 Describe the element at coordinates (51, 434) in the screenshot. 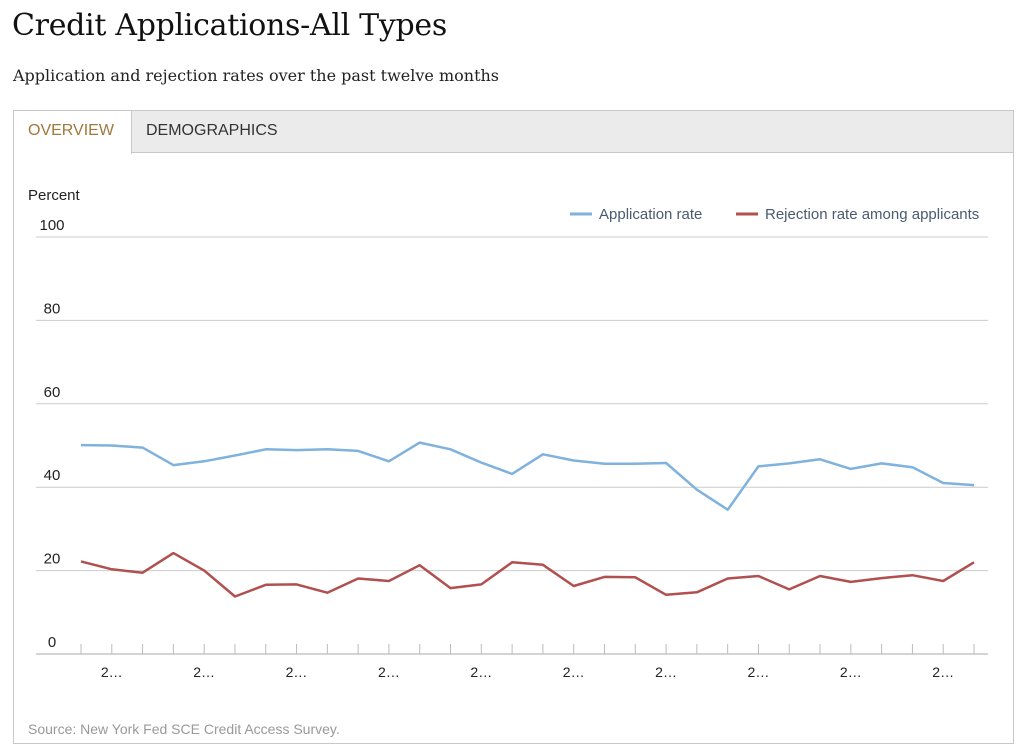

I see `y-tick-labels: 0 20 40 60 80 100` at that location.